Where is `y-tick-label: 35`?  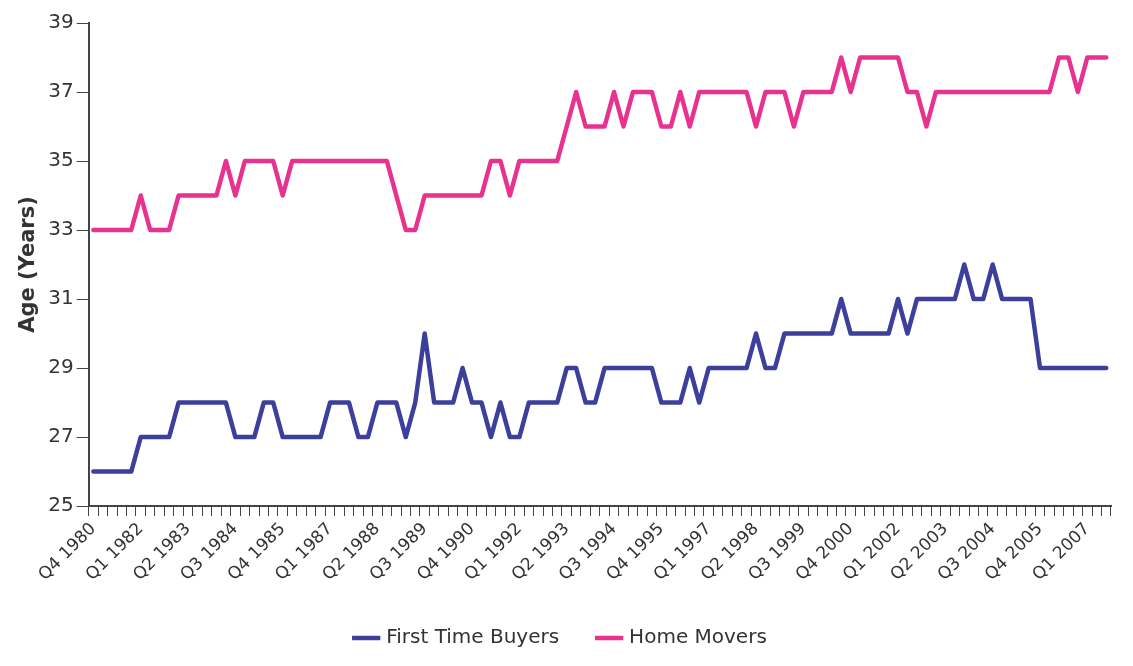
y-tick-label: 35 is located at coordinates (61, 159).